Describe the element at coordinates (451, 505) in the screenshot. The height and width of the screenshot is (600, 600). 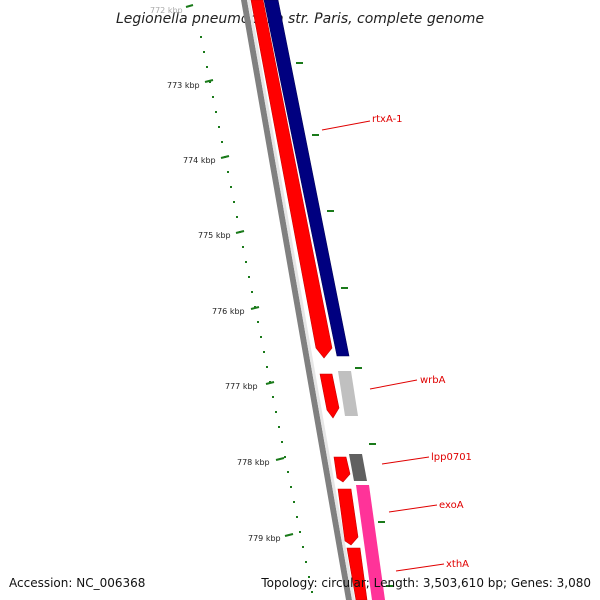
I see `gene-label-exoA: exoA` at that location.